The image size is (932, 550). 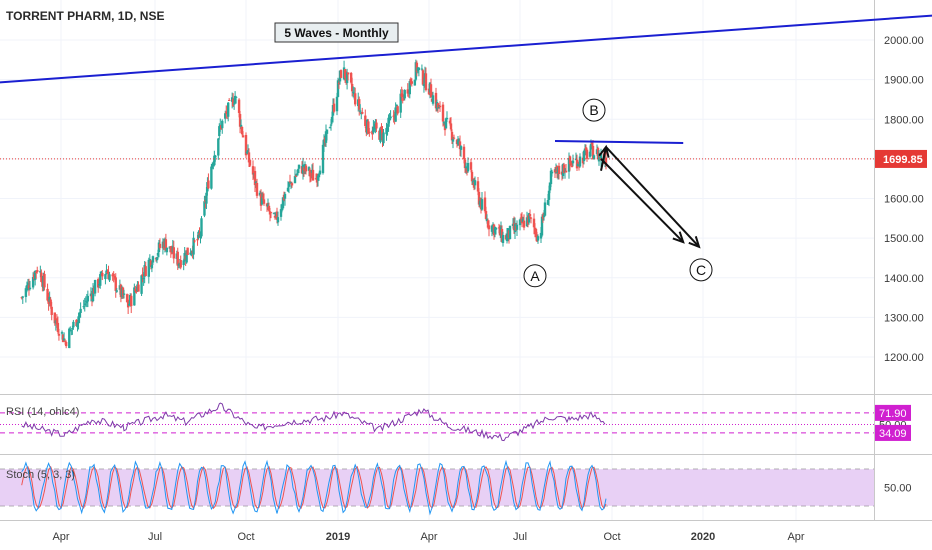 I want to click on time-axis: Apr Jul Oct 2019 Apr Jul Oct 2020 Apr, so click(x=428, y=537).